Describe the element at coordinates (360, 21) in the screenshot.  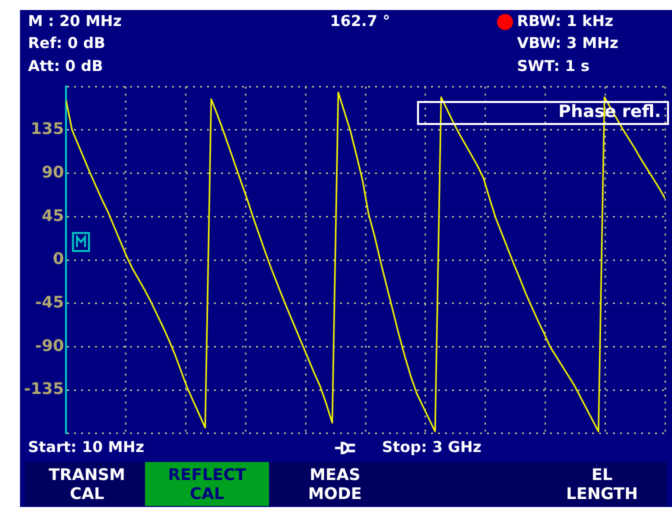
I see `text: 162.7 °` at that location.